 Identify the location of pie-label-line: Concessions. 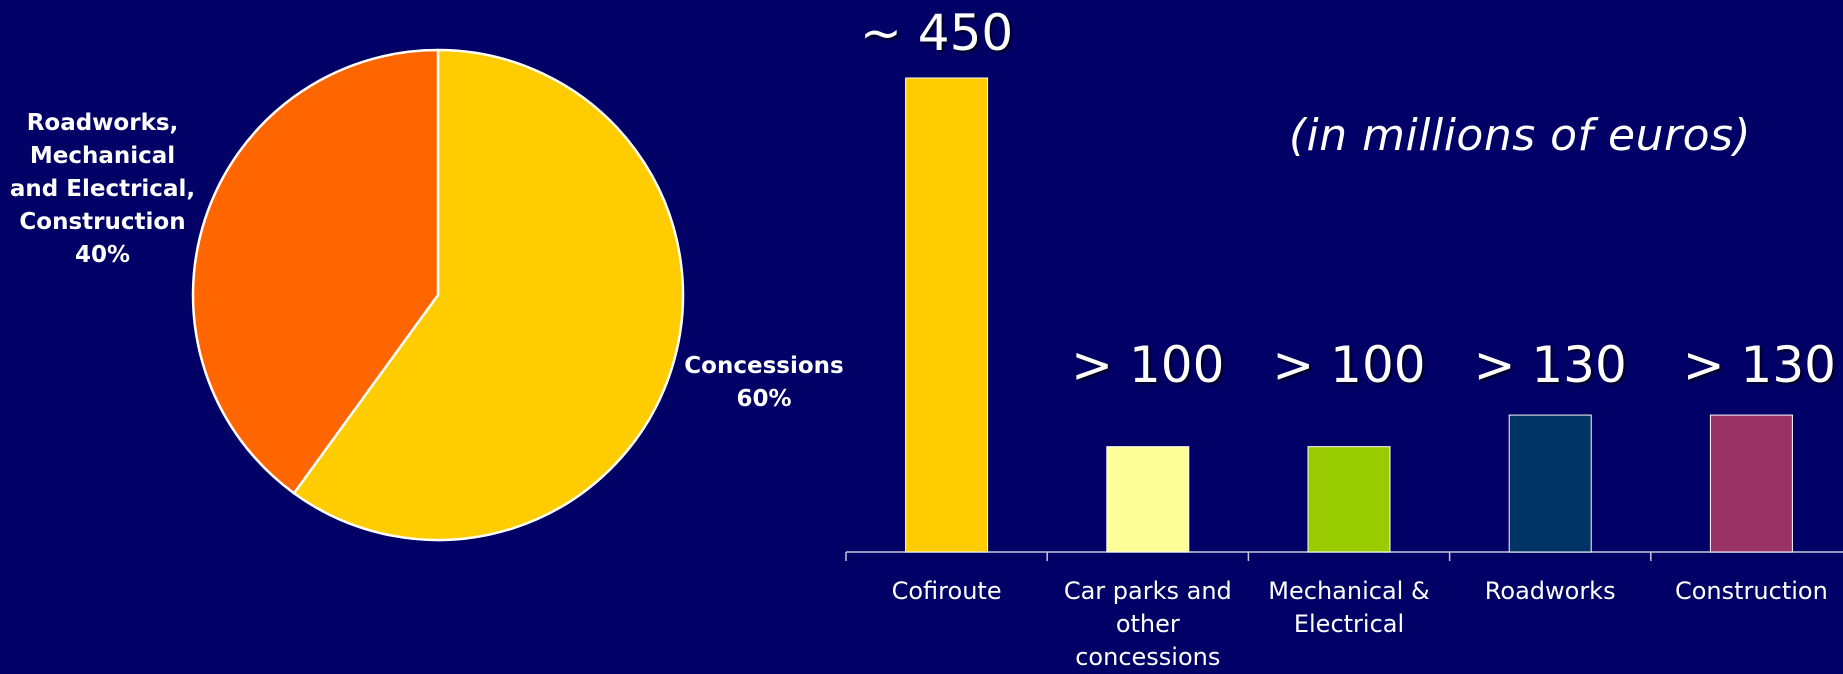
(764, 366).